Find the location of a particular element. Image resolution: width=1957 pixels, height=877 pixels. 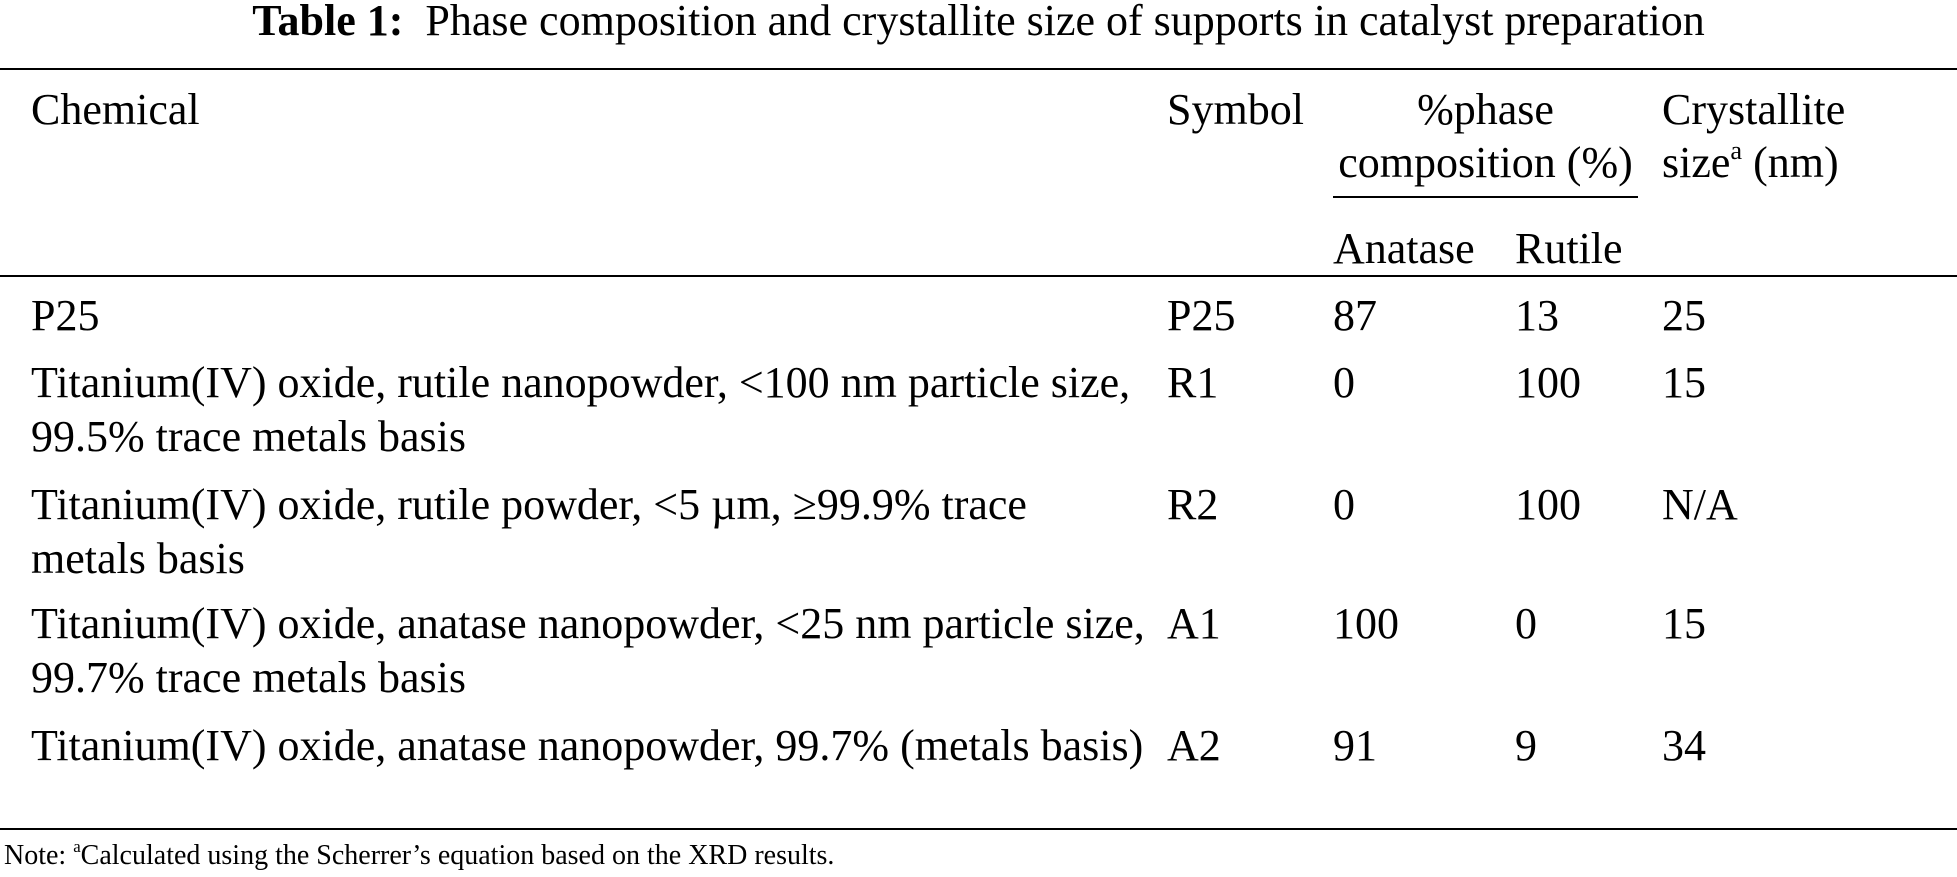

table-cell: R2 is located at coordinates (1193, 504).